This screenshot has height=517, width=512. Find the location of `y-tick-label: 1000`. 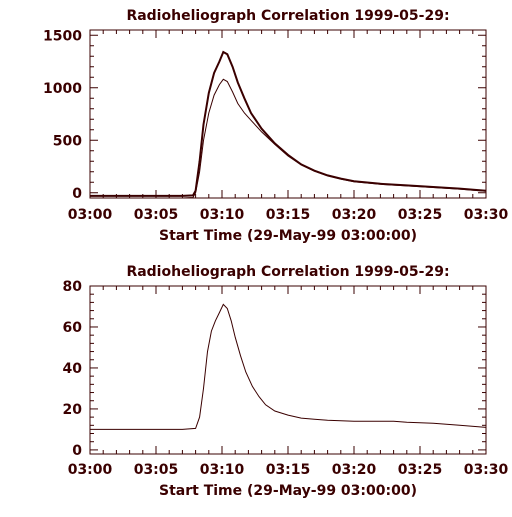

y-tick-label: 1000 is located at coordinates (62, 89).